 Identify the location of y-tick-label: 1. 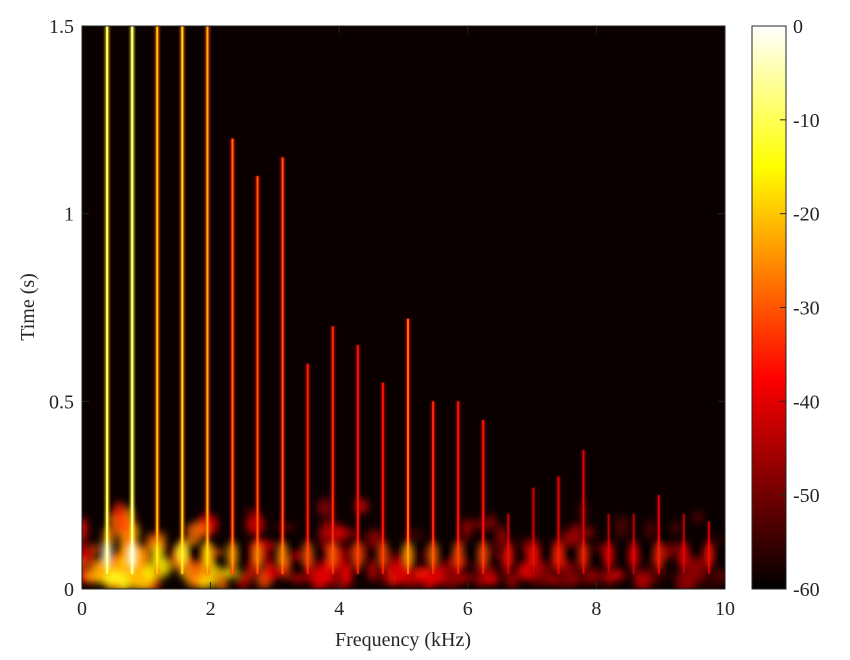
(69, 215).